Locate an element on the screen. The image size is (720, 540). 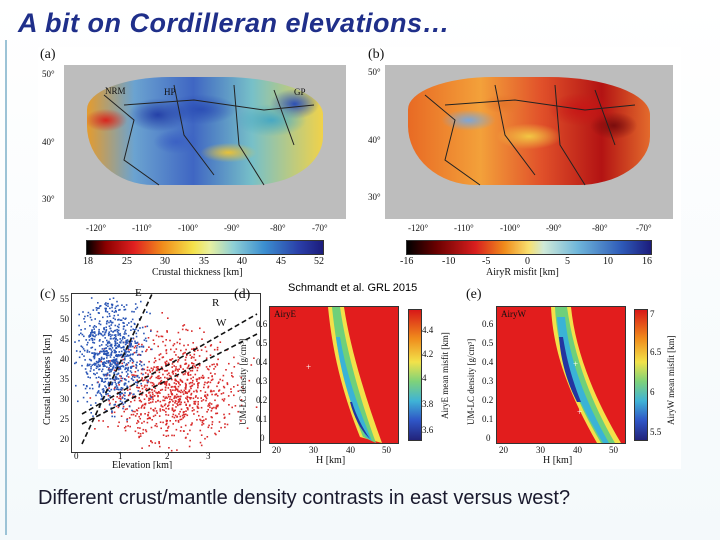
panel-b-lat-tick: 40° is located at coordinates (374, 140).